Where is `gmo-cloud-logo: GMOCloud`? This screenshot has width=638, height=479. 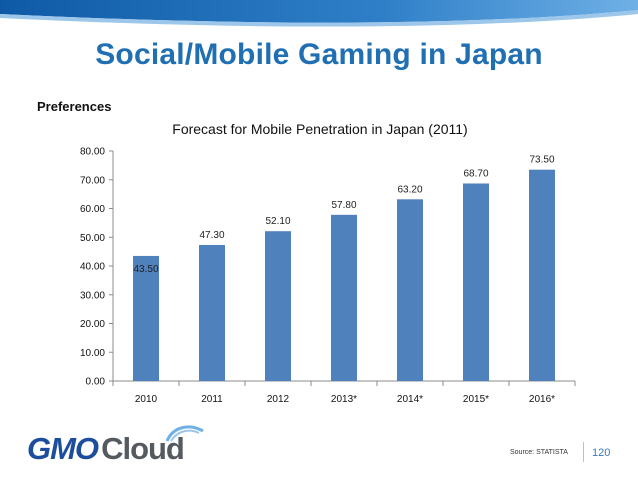 gmo-cloud-logo: GMOCloud is located at coordinates (115, 446).